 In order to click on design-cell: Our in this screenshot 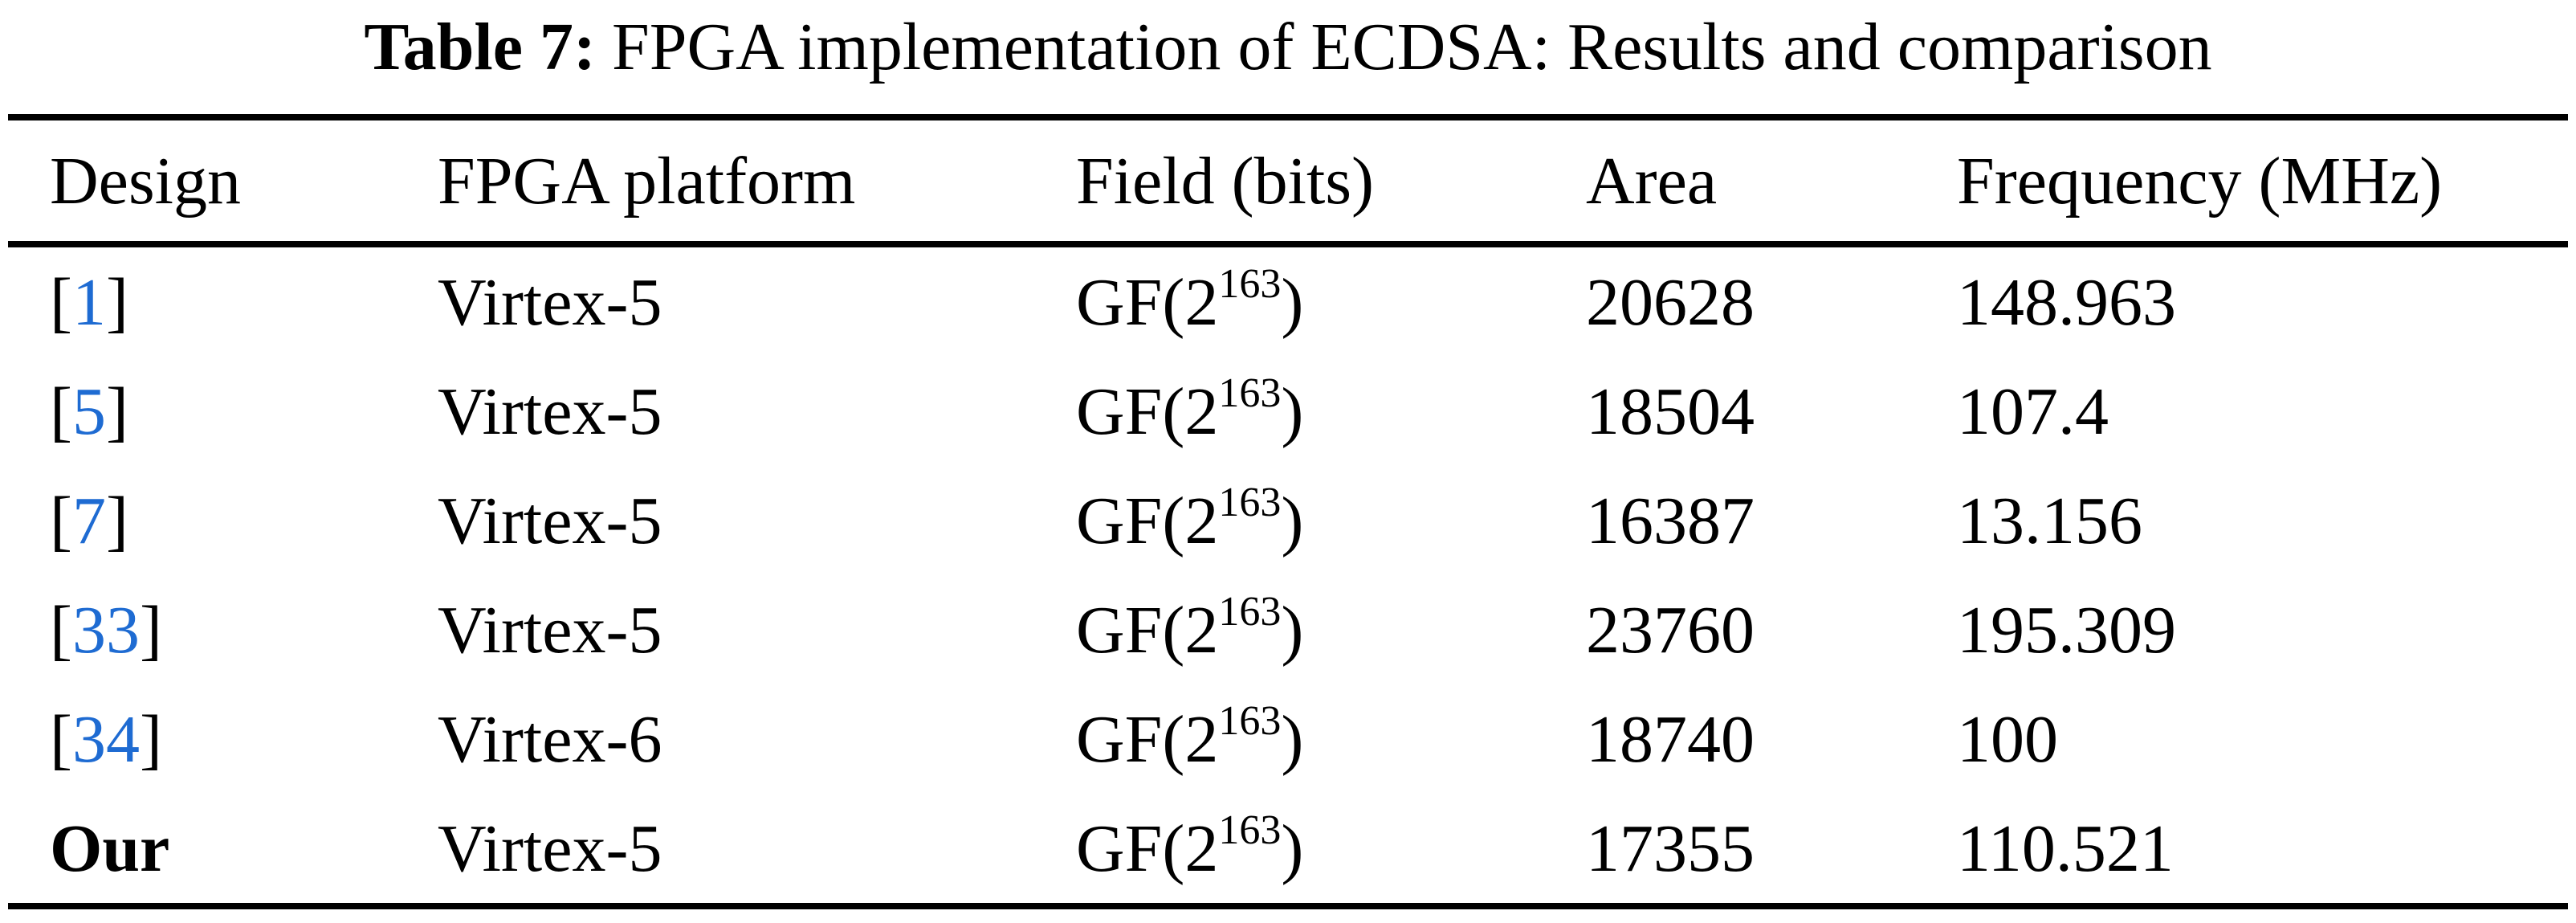, I will do `click(223, 851)`.